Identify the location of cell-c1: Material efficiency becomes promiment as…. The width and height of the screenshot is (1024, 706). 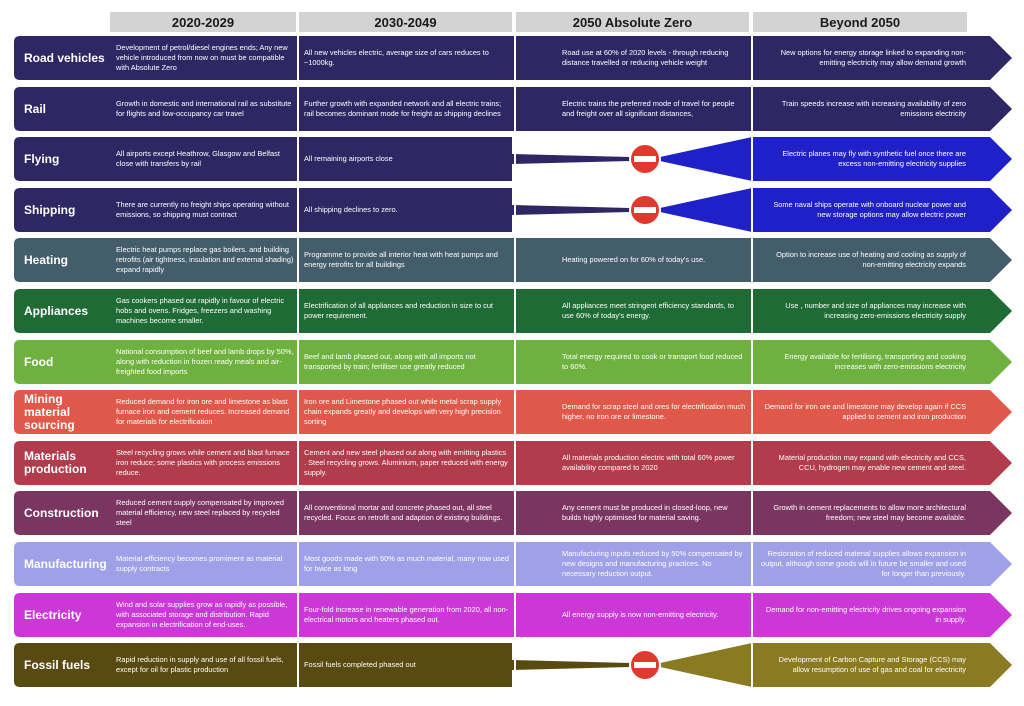
(199, 563).